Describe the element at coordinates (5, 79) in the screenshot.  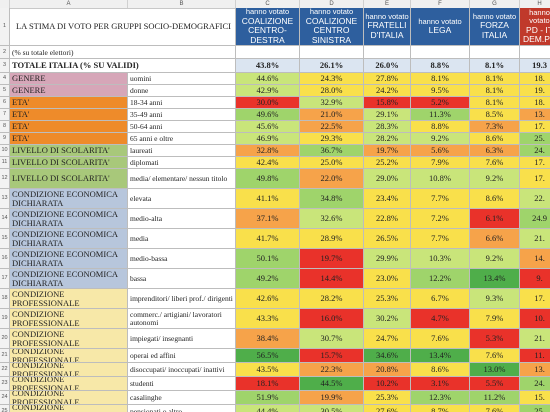
I see `row-number: 4` at that location.